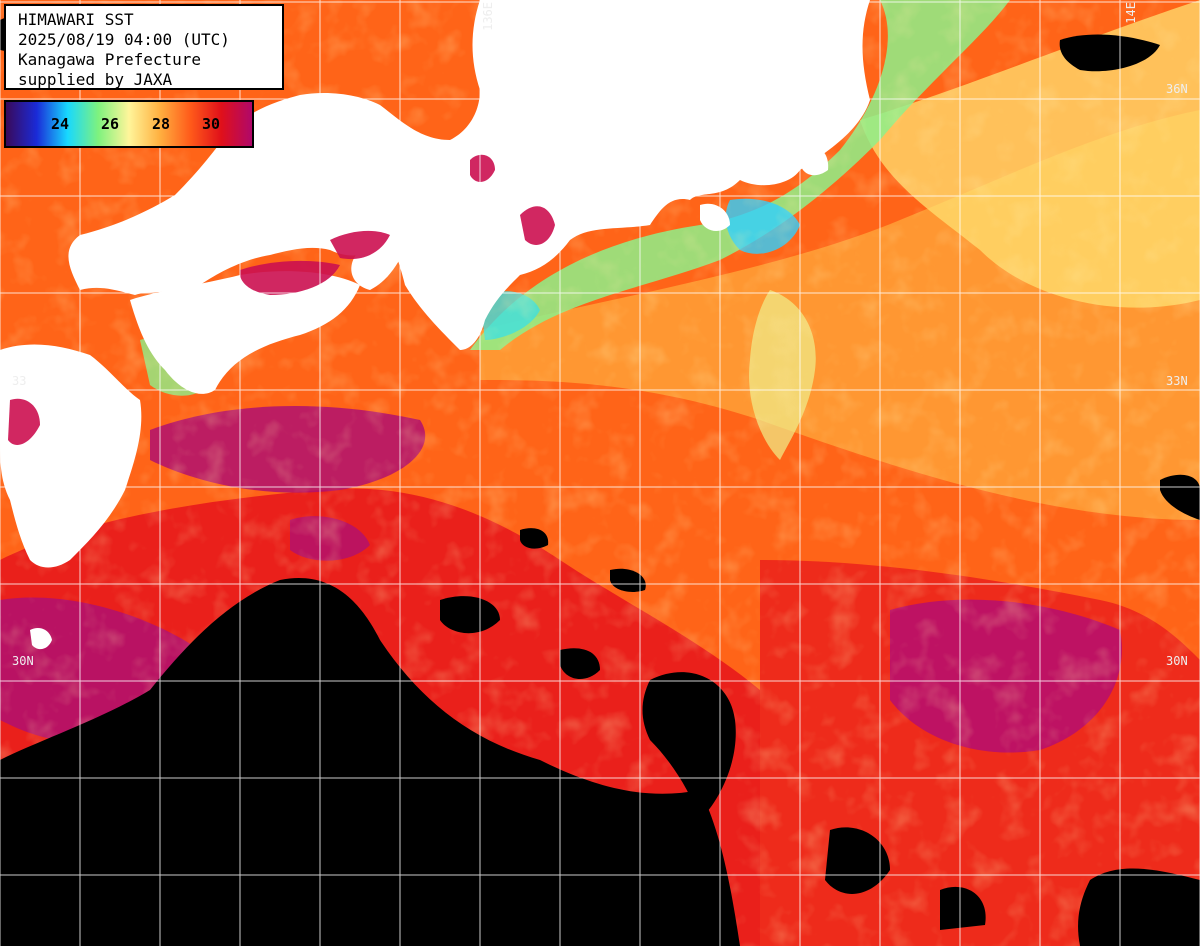 Image resolution: width=1200 pixels, height=946 pixels. I want to click on lat-label-30n-right: 30N, so click(1177, 661).